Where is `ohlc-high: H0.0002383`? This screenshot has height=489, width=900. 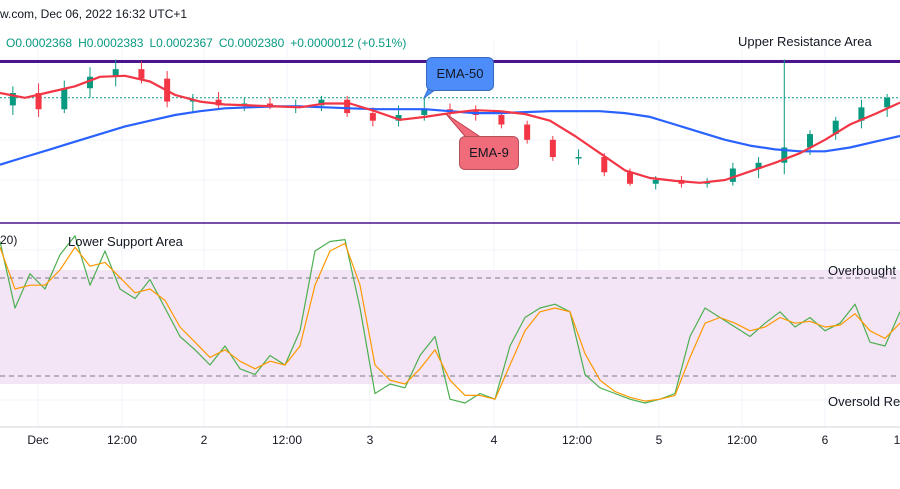 ohlc-high: H0.0002383 is located at coordinates (111, 43).